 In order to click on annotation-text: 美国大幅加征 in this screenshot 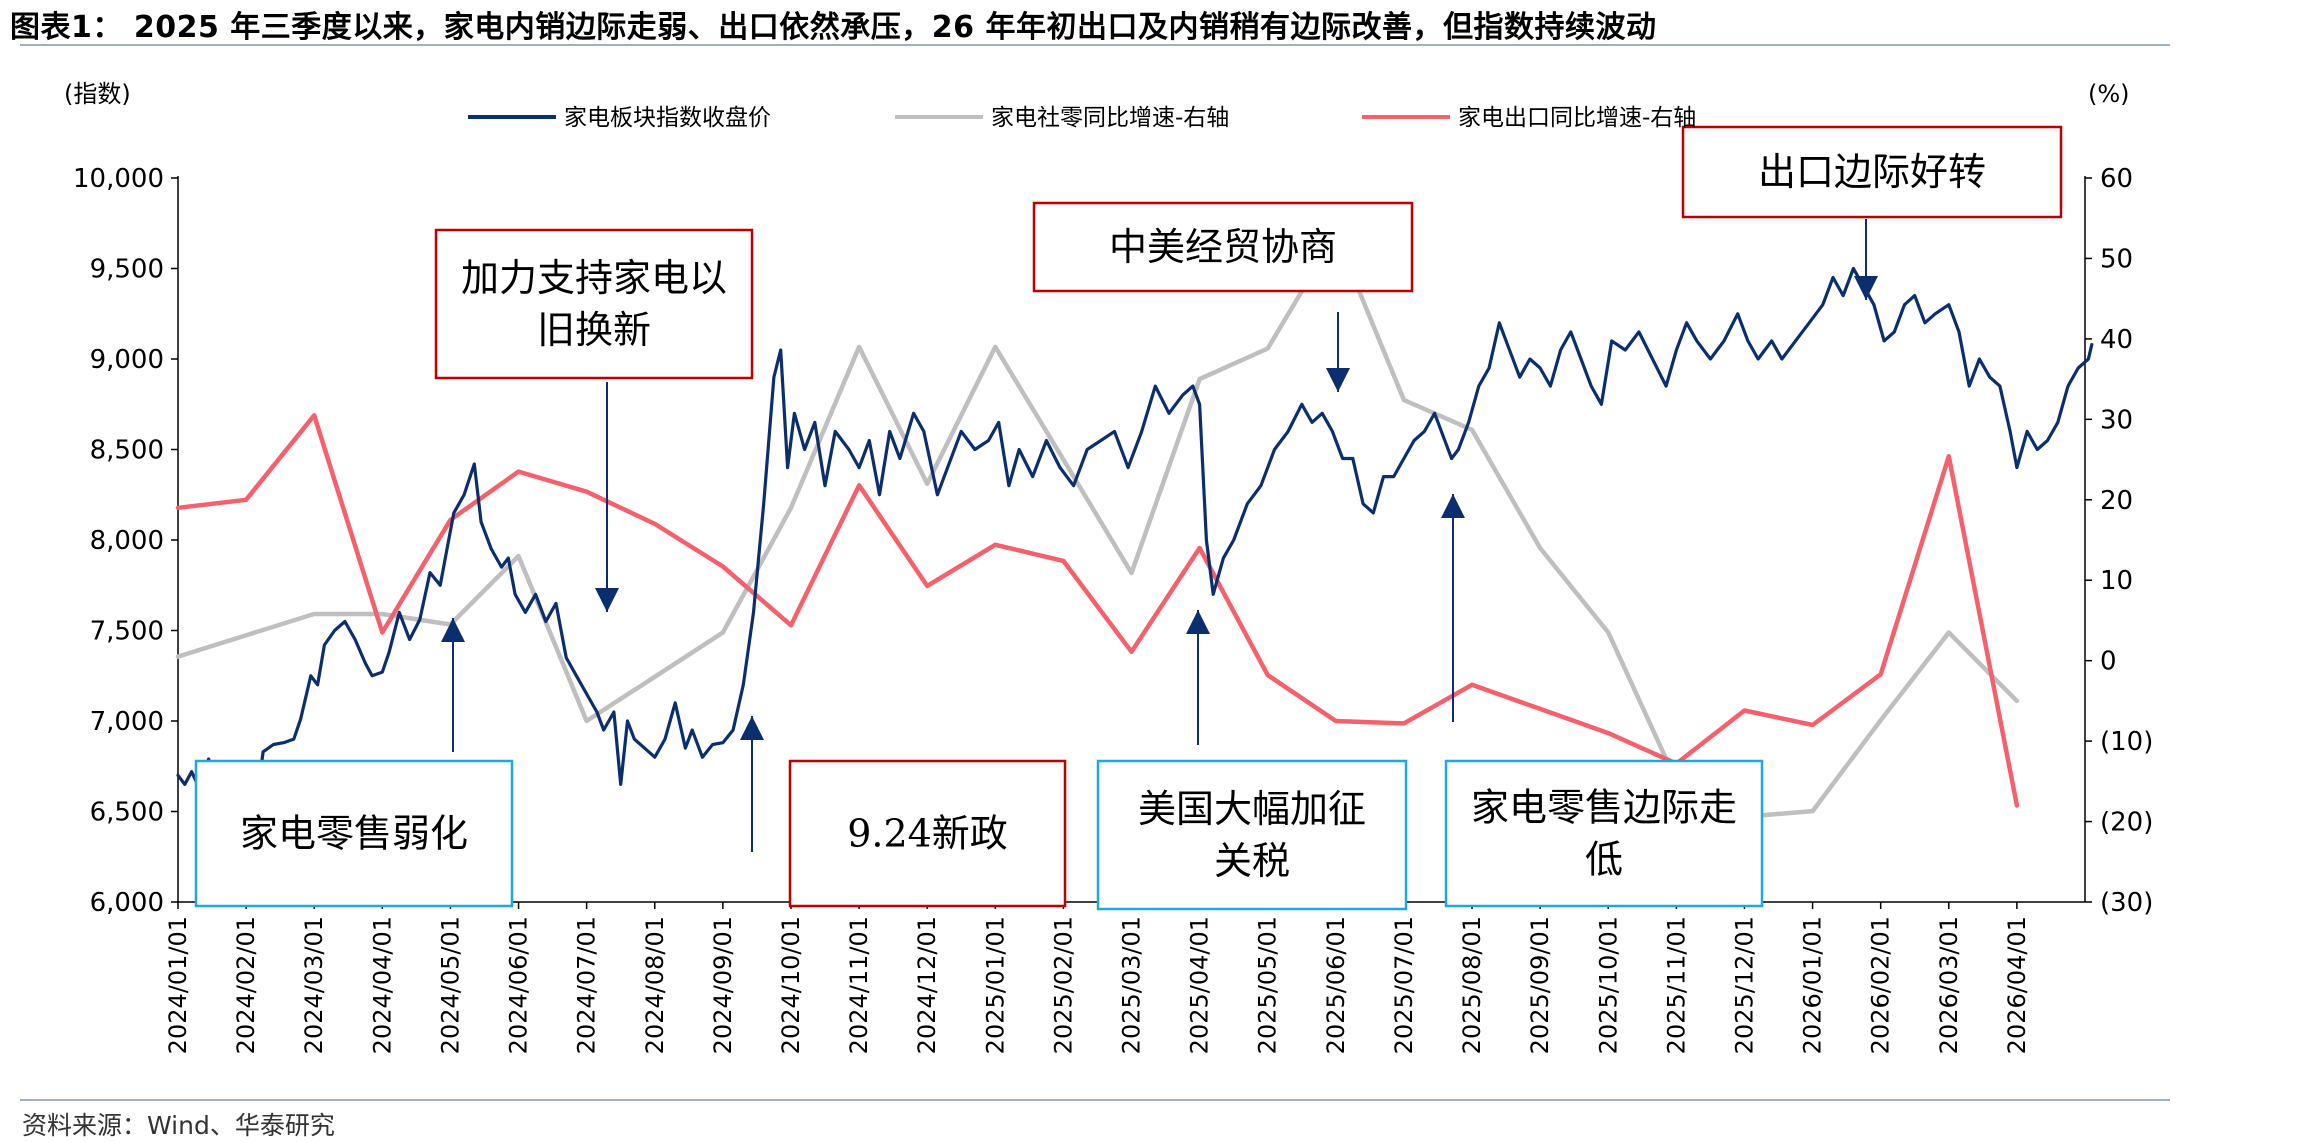, I will do `click(1252, 809)`.